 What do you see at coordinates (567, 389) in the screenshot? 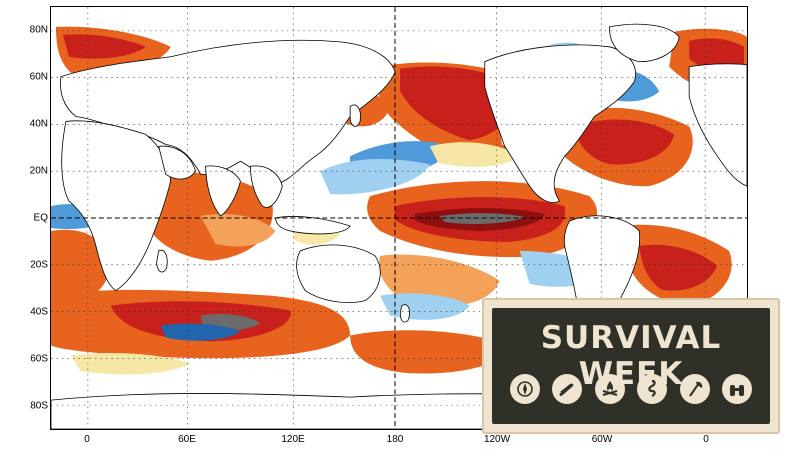
I see `knife-icon` at bounding box center [567, 389].